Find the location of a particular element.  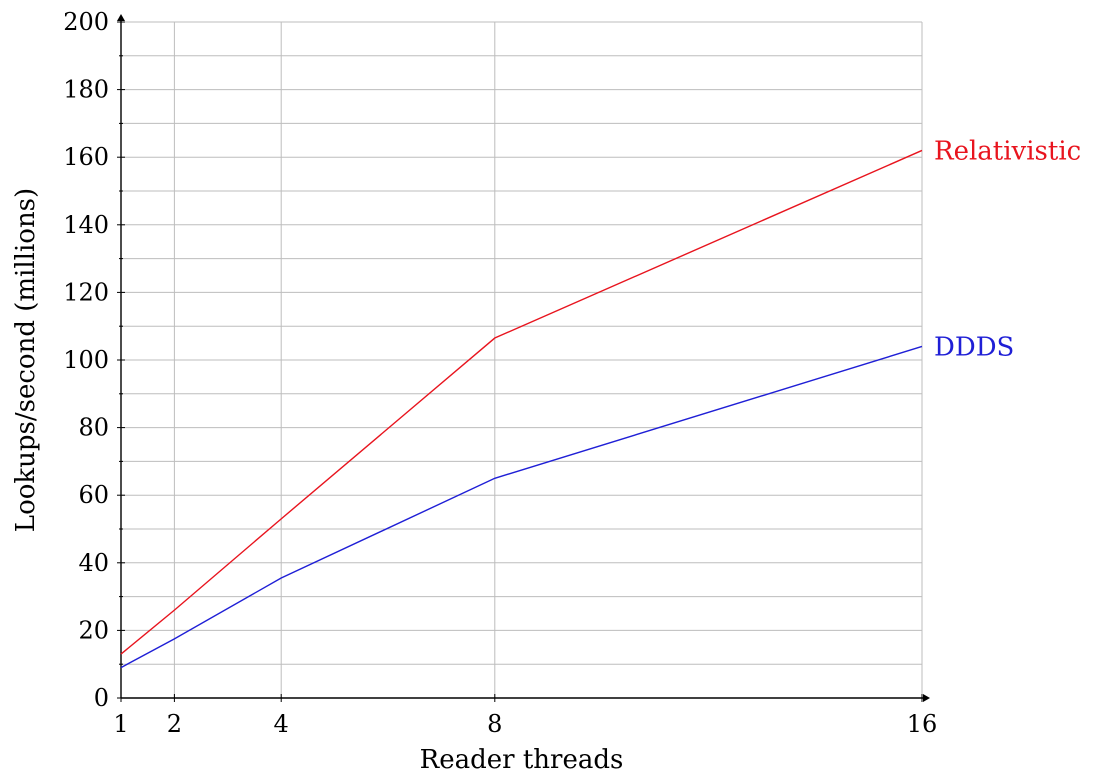

y-tick-label: 200 is located at coordinates (86, 22).